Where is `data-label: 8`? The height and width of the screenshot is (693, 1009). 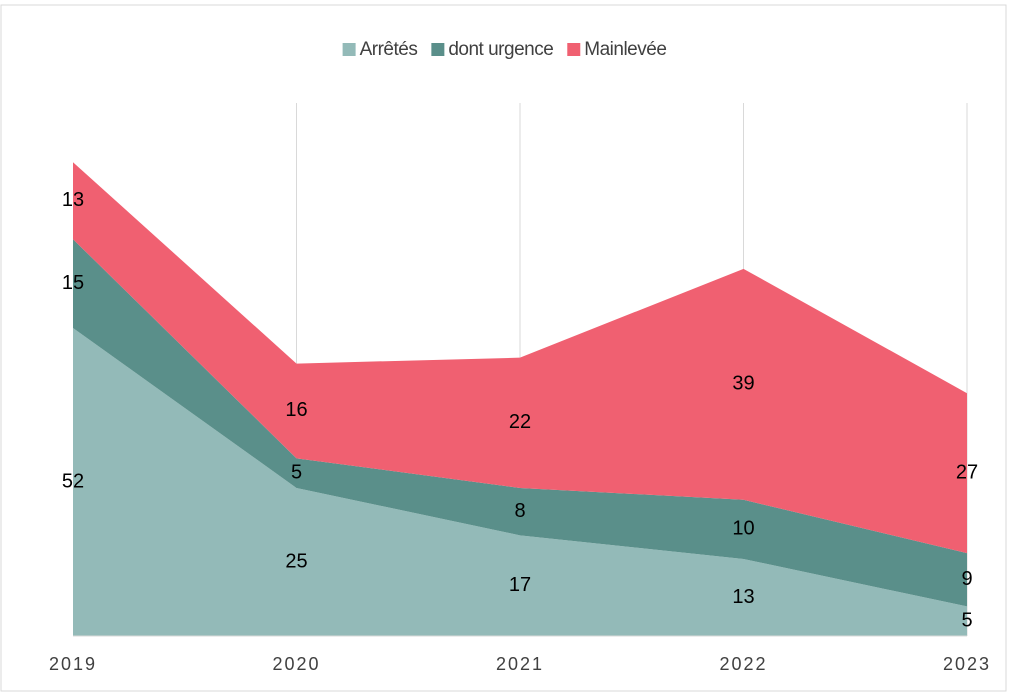 data-label: 8 is located at coordinates (519, 511).